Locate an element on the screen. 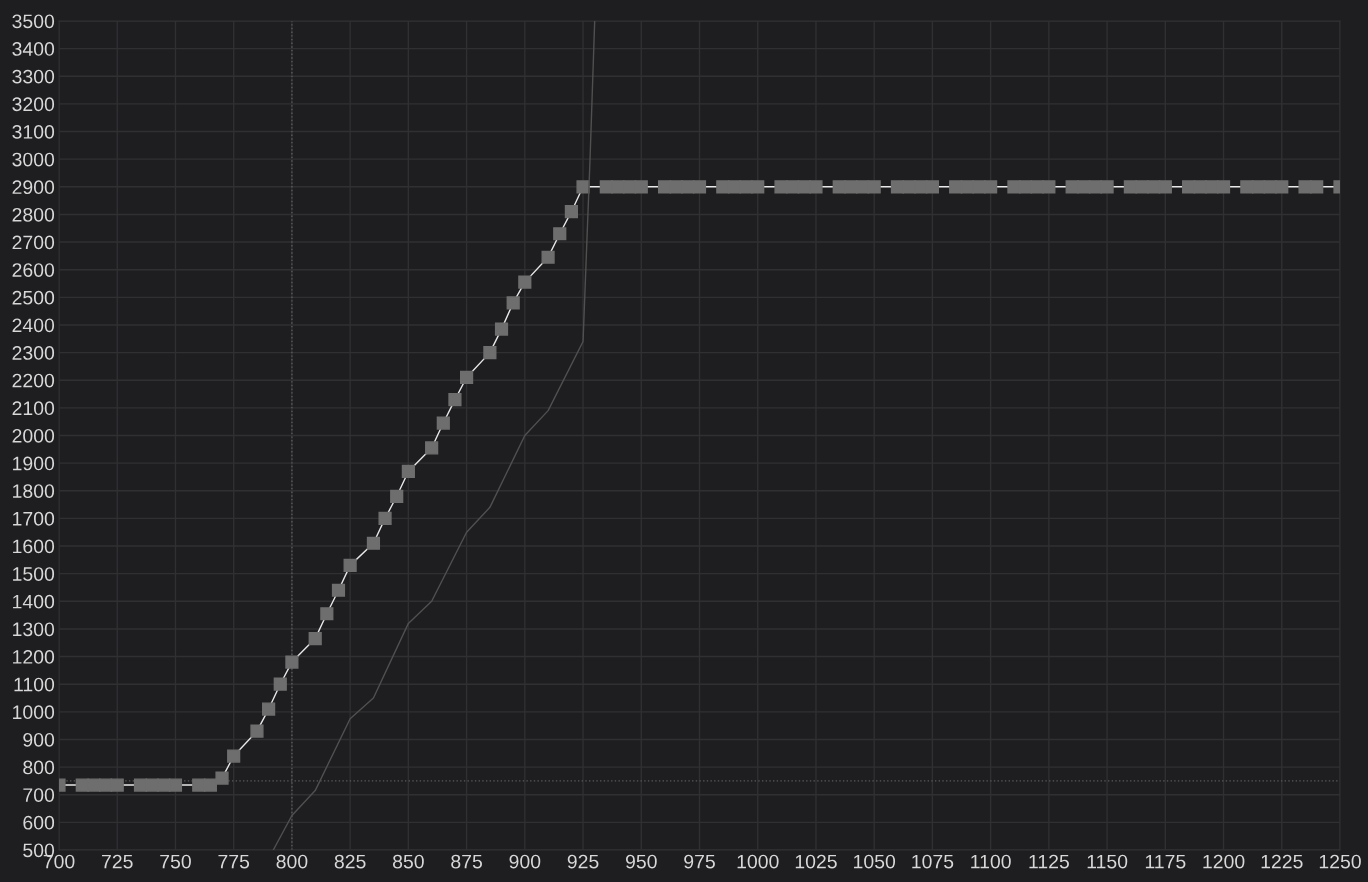 The width and height of the screenshot is (1368, 882). x-tick-label: 800 is located at coordinates (292, 861).